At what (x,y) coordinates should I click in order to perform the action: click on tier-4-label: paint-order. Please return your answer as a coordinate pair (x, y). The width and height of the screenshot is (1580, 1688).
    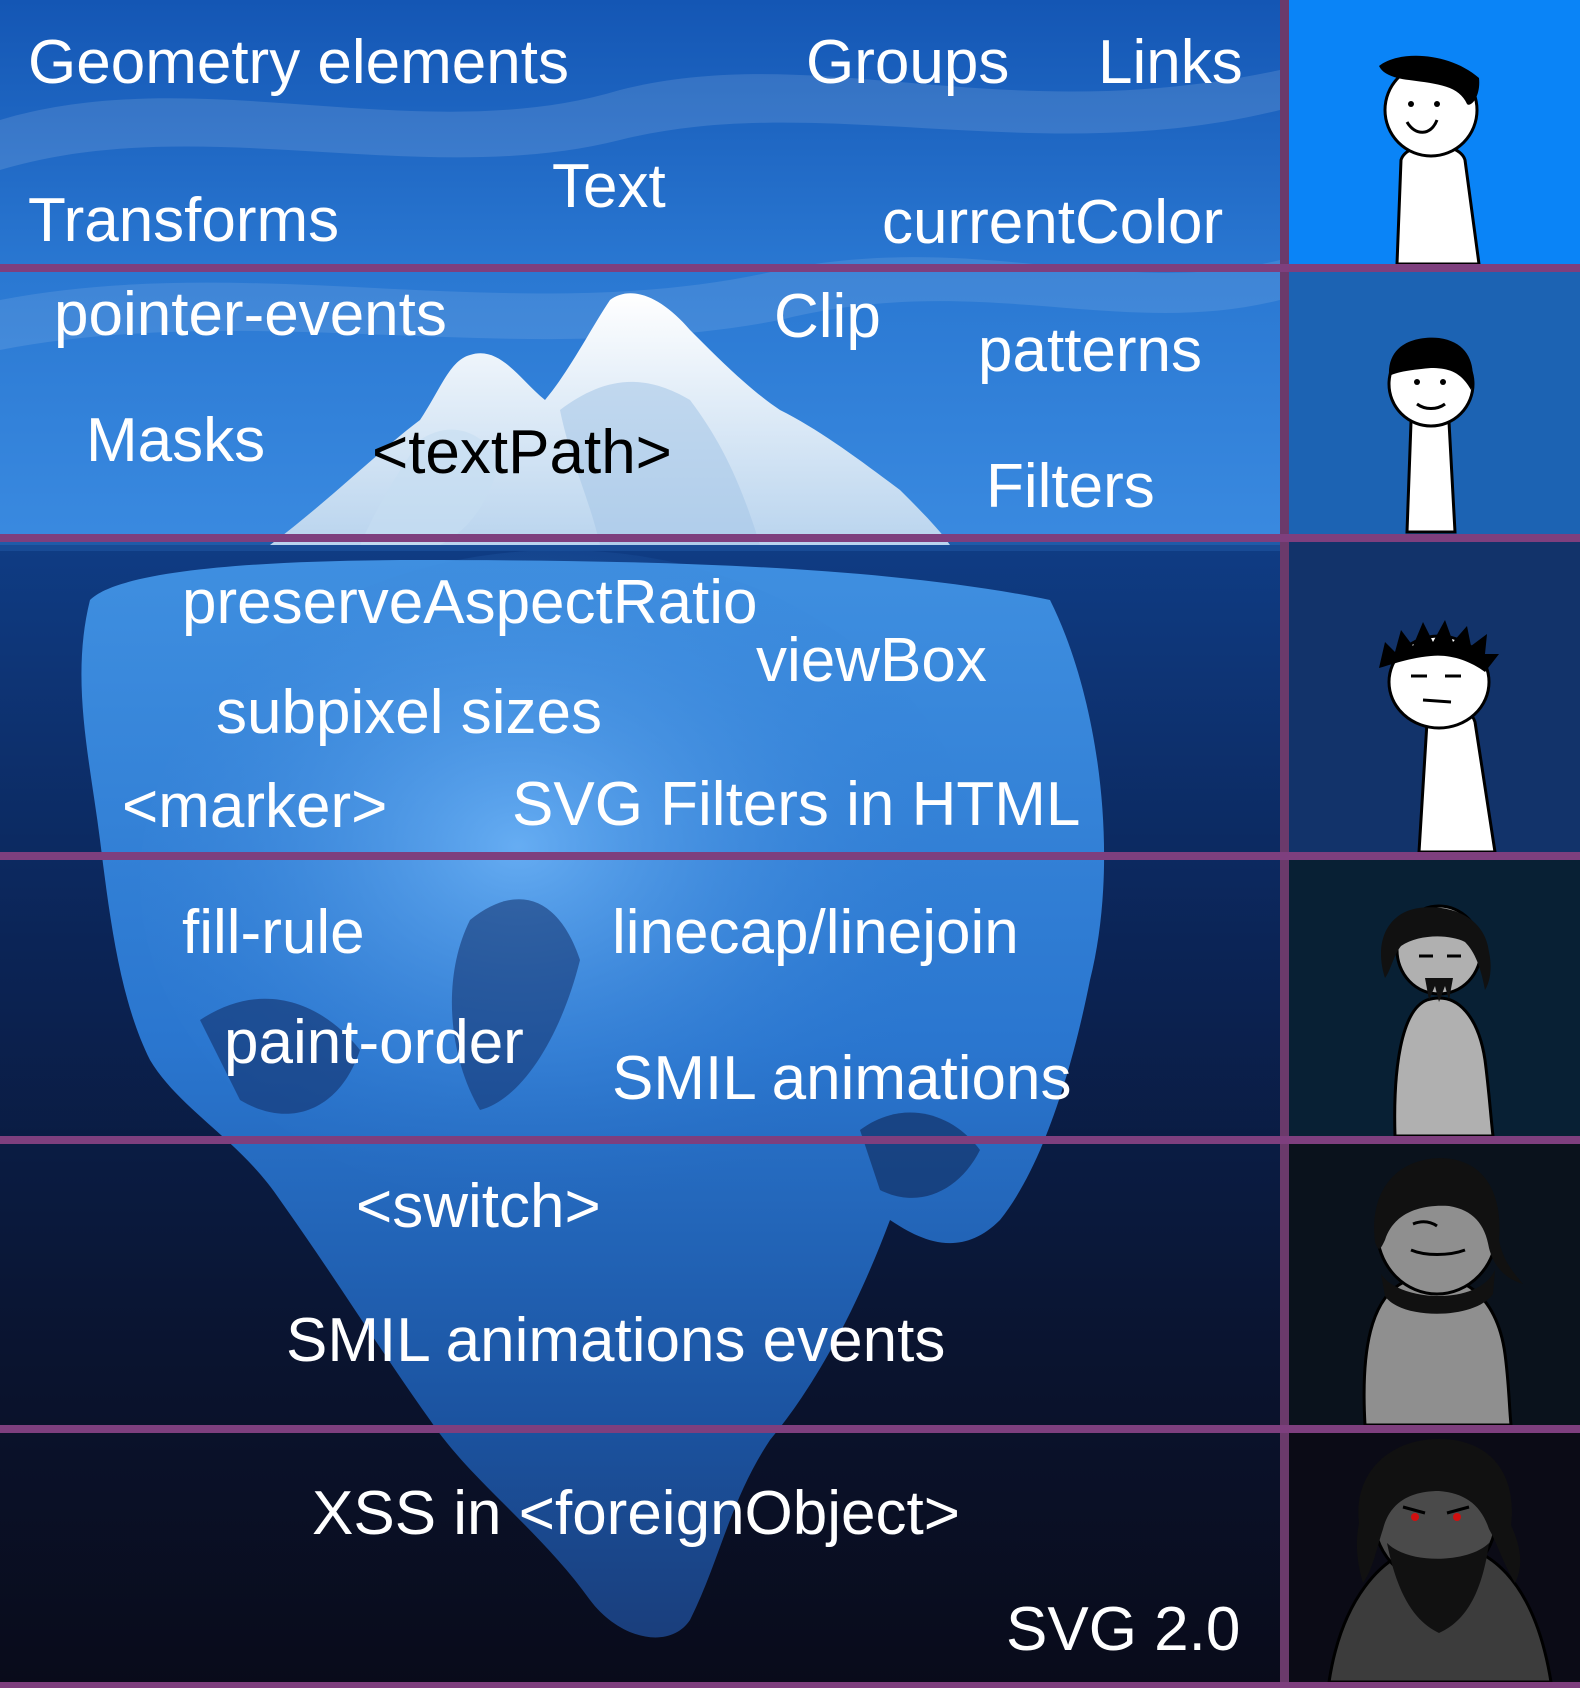
    Looking at the image, I should click on (374, 1042).